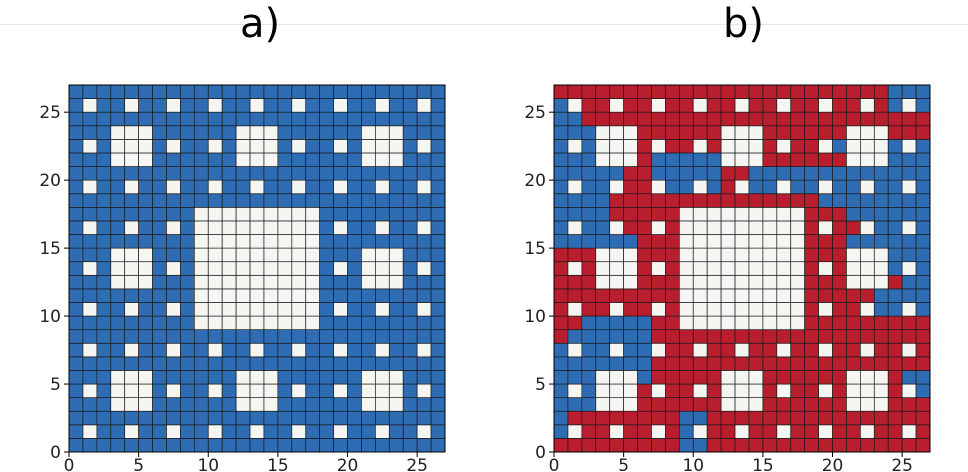  I want to click on x-tick-label: 10, so click(693, 464).